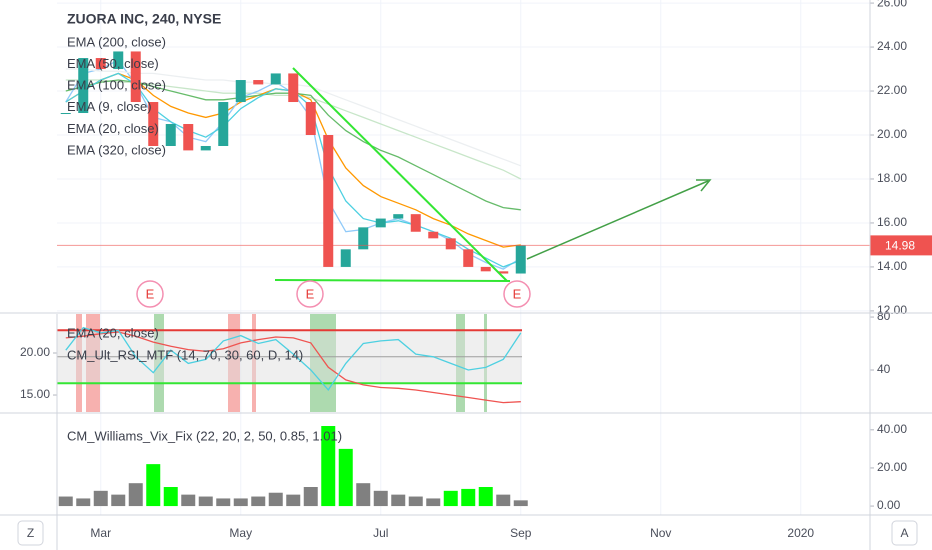  Describe the element at coordinates (892, 310) in the screenshot. I see `y-tick-label: 12.00` at that location.